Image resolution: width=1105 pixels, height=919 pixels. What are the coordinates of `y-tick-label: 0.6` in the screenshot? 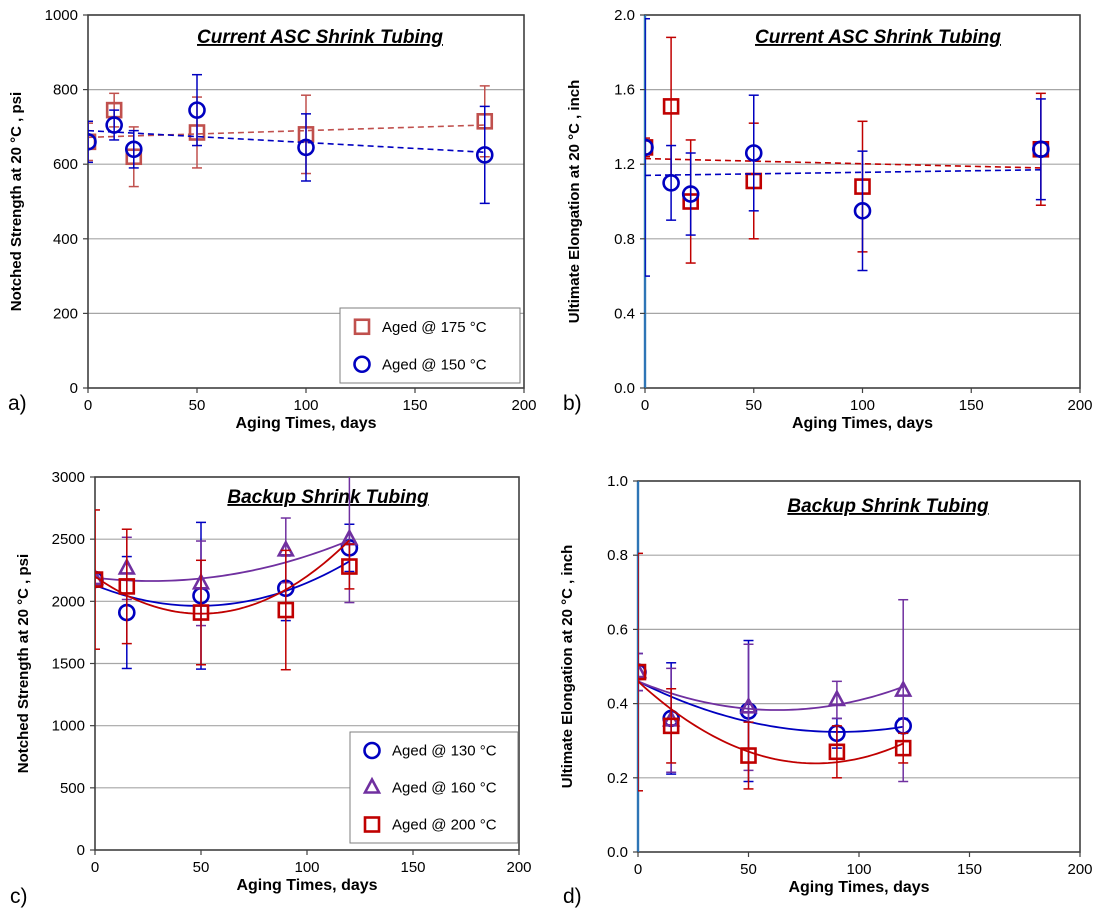 It's located at (617, 629).